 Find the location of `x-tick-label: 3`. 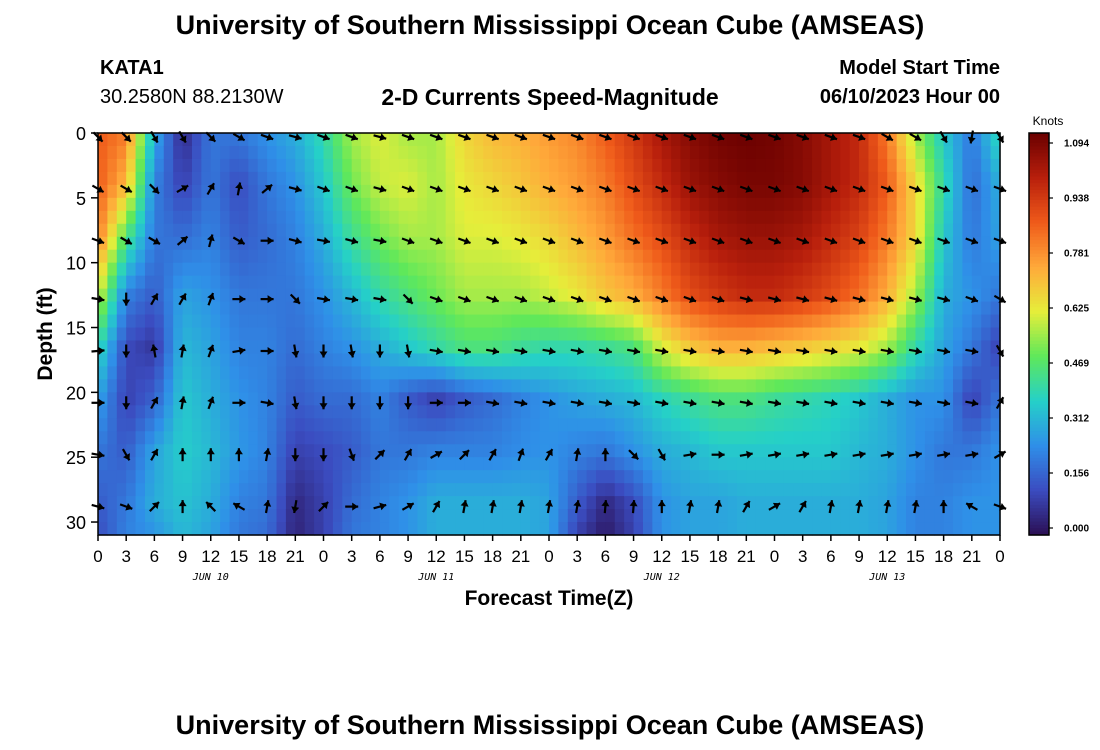

x-tick-label: 3 is located at coordinates (351, 556).